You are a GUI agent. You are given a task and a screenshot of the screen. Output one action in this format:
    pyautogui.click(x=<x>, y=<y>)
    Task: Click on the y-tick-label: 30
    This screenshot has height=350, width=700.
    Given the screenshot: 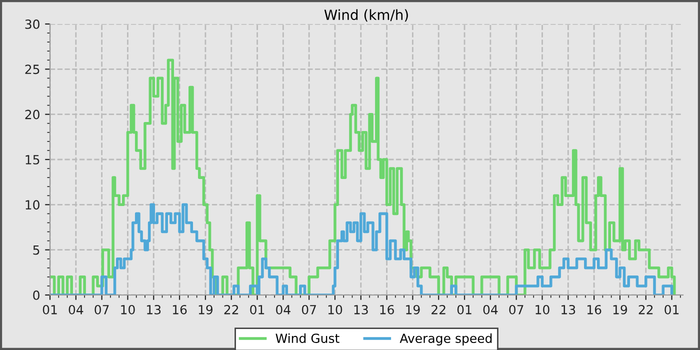 What is the action you would take?
    pyautogui.click(x=32, y=24)
    